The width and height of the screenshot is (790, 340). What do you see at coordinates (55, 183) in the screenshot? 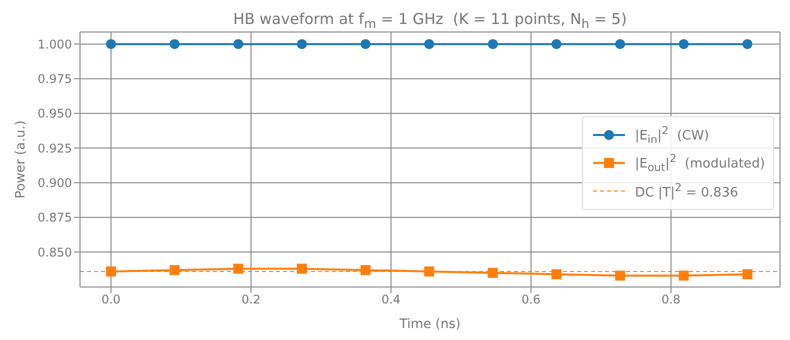
I see `y-tick-label: 0.900` at bounding box center [55, 183].